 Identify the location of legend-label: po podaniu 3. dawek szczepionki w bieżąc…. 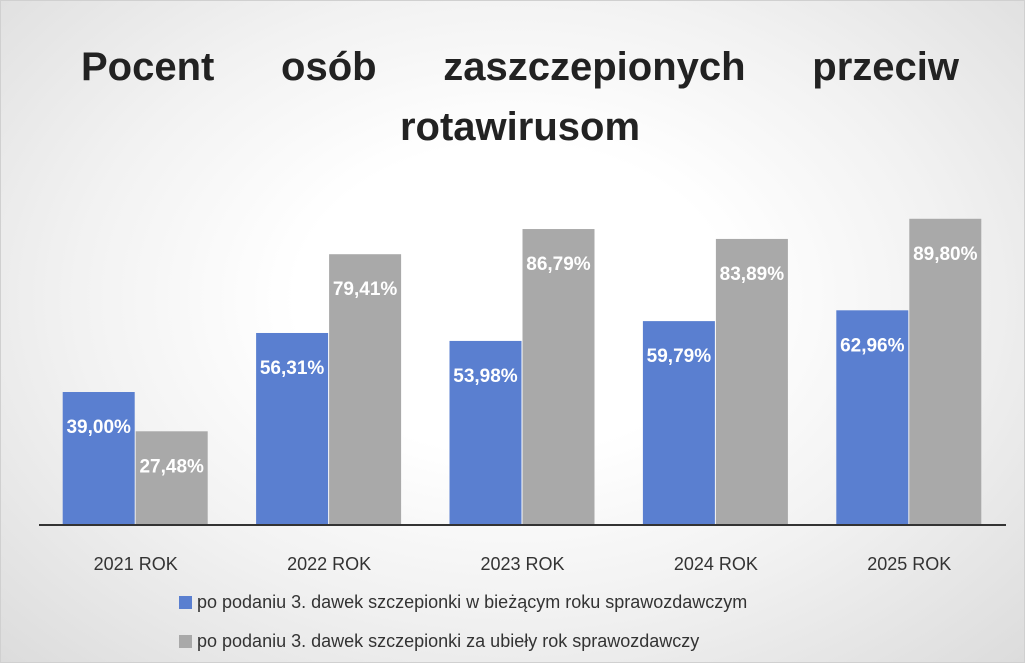
(472, 602).